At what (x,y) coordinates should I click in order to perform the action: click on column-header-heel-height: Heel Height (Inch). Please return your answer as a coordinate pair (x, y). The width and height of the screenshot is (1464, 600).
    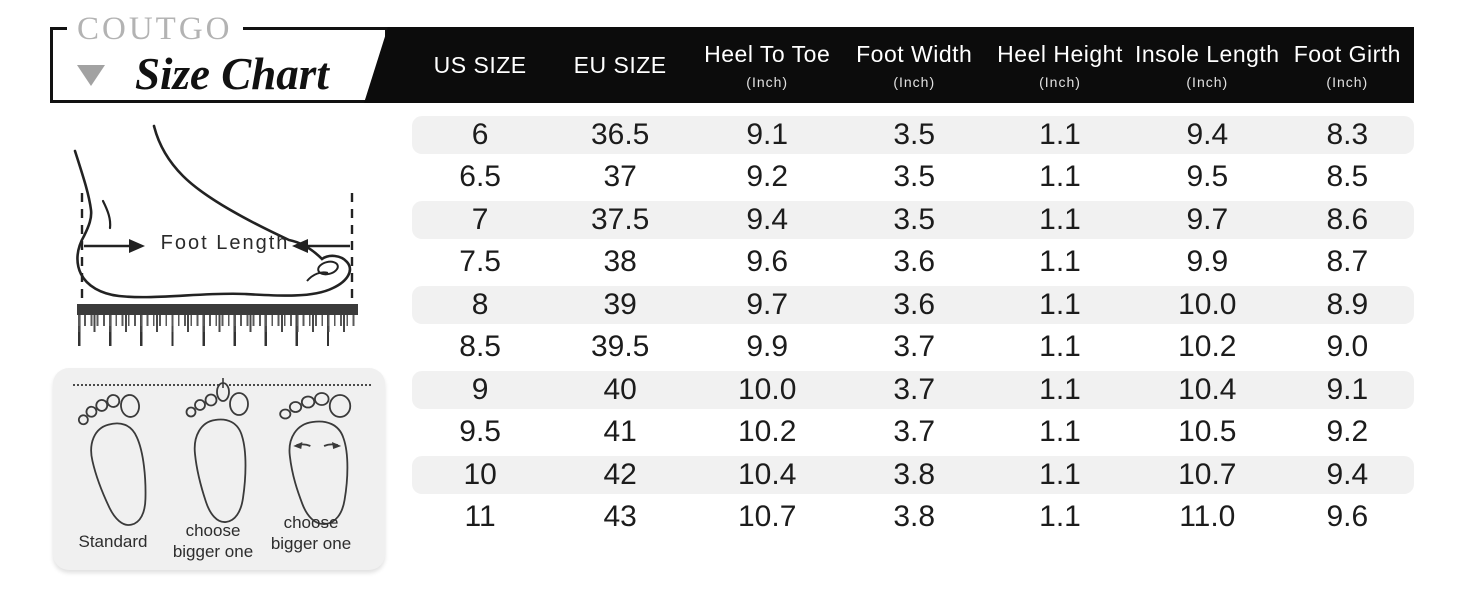
    Looking at the image, I should click on (1060, 65).